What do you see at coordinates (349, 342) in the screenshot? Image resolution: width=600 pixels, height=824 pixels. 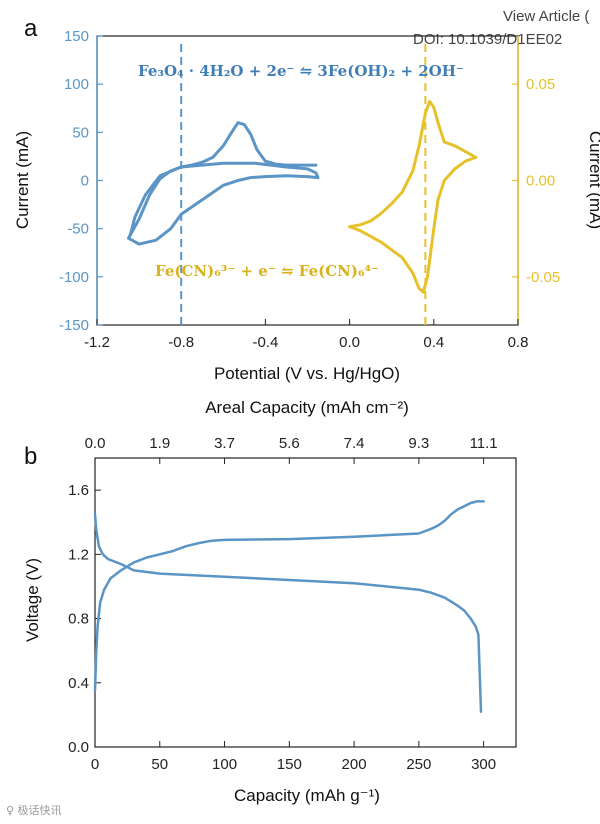 I see `x-tick-label-a: 0.0` at bounding box center [349, 342].